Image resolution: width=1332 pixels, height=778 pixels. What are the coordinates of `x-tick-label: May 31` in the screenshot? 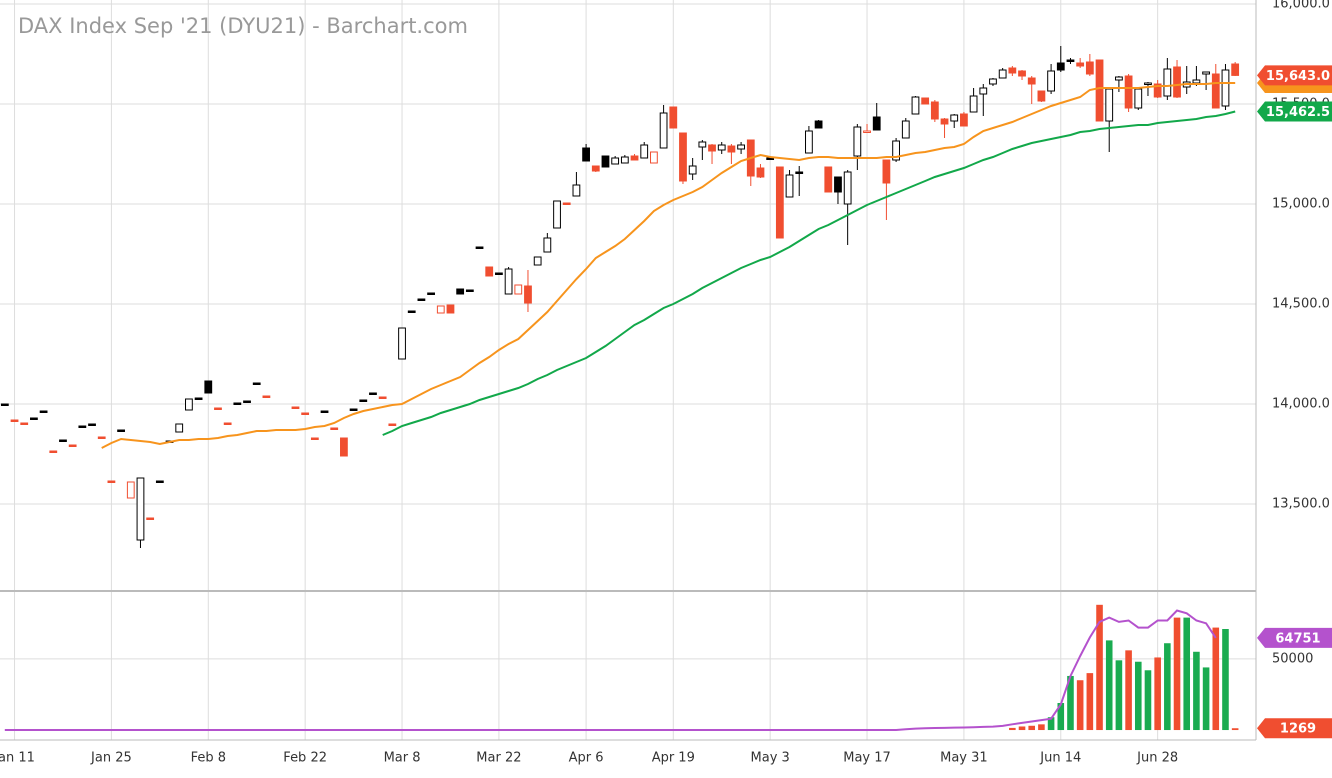 It's located at (964, 758).